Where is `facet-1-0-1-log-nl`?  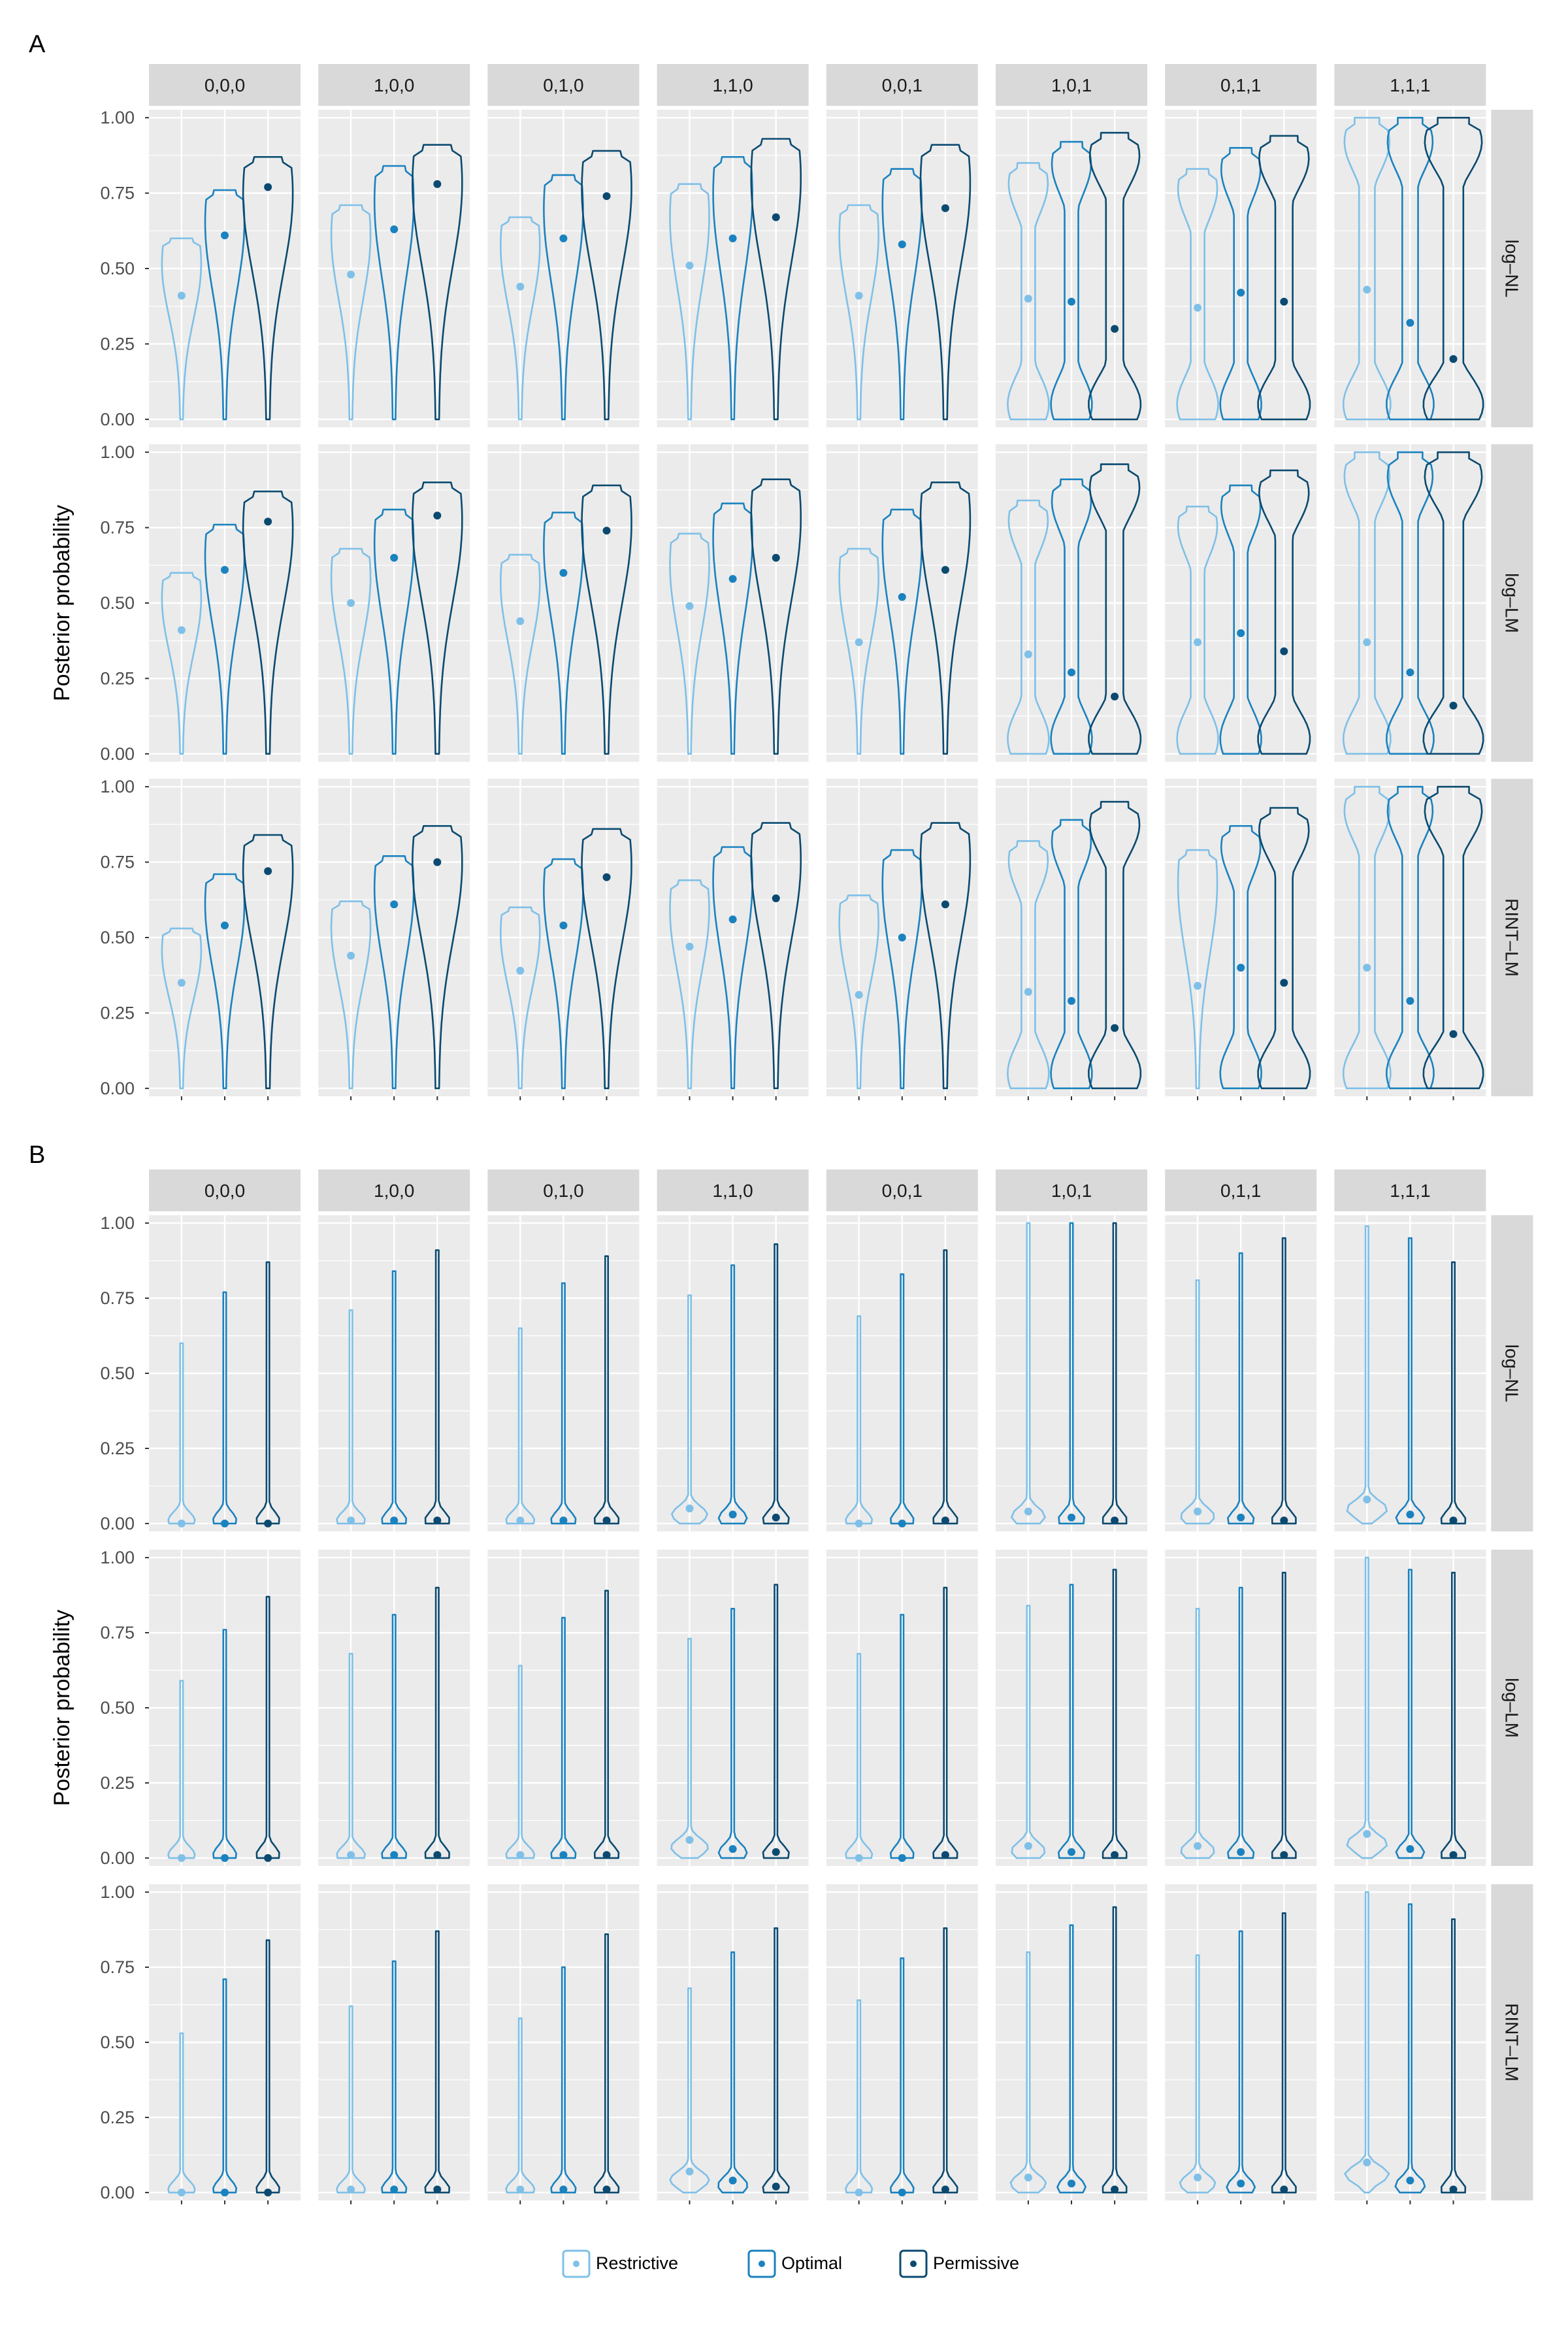
facet-1-0-1-log-nl is located at coordinates (1071, 1373).